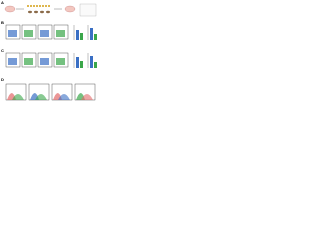 The image size is (320, 240). Describe the element at coordinates (48, 89) in the screenshot. I see `panel-d: D` at that location.